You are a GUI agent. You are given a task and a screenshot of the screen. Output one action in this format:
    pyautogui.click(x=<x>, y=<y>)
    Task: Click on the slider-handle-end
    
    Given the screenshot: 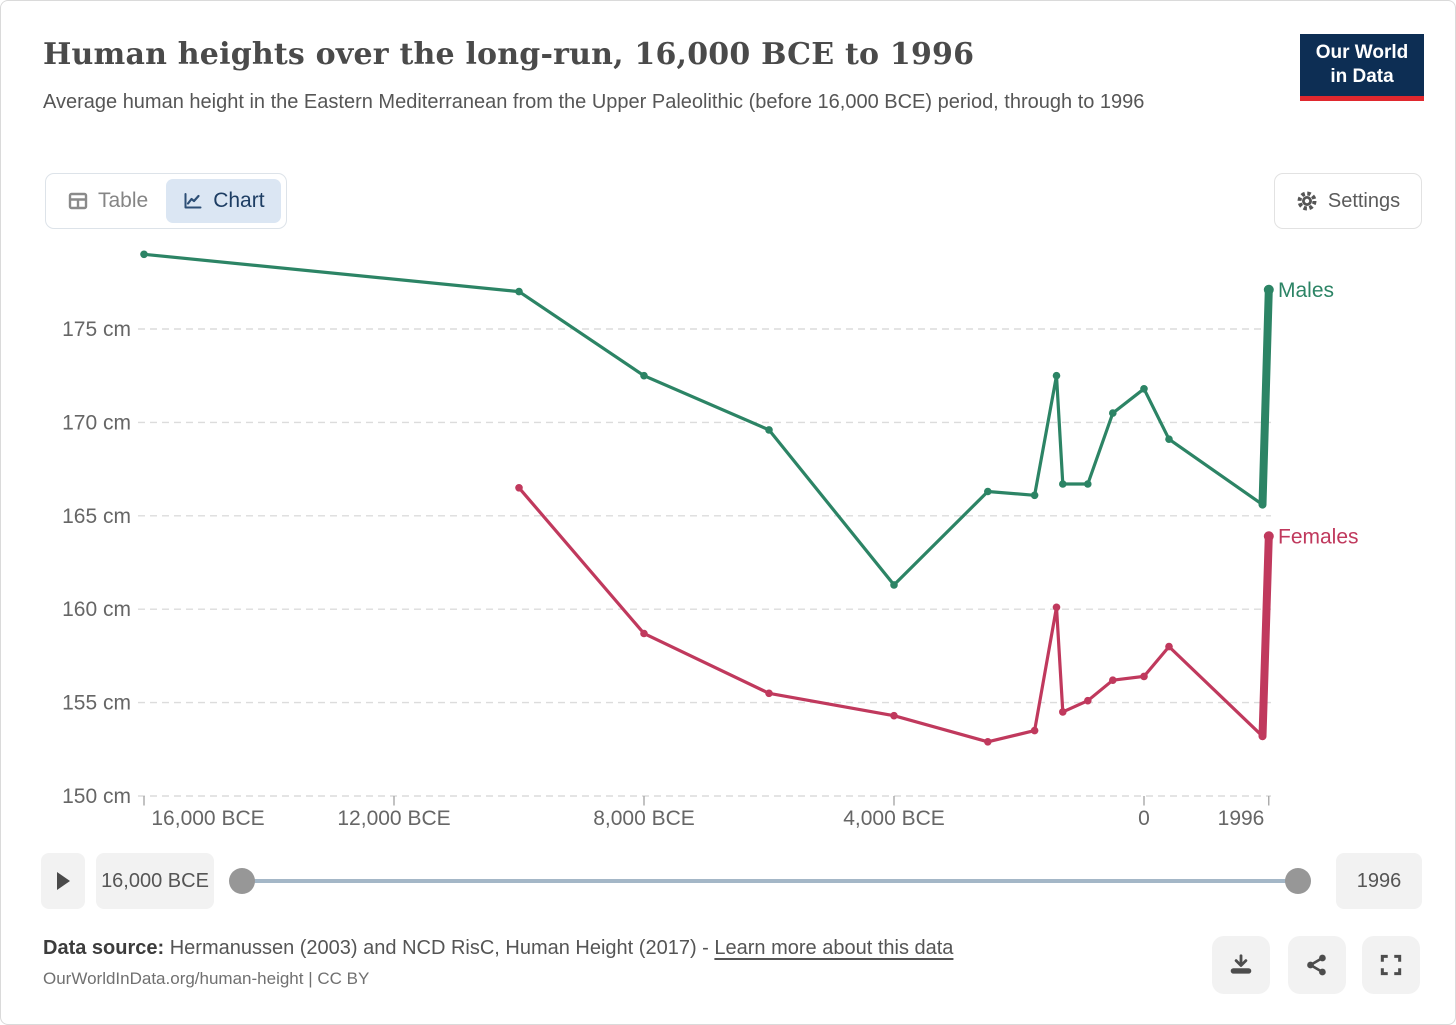 What is the action you would take?
    pyautogui.click(x=1298, y=881)
    